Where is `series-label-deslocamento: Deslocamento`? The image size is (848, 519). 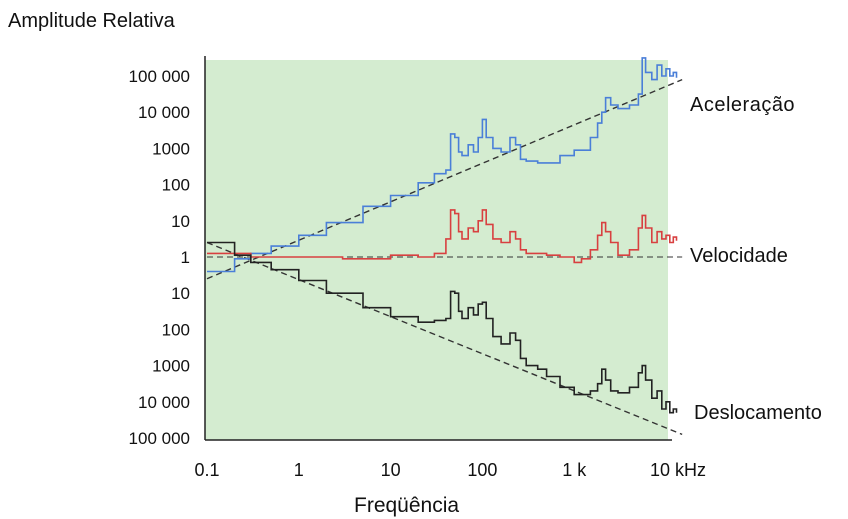 series-label-deslocamento: Deslocamento is located at coordinates (758, 413).